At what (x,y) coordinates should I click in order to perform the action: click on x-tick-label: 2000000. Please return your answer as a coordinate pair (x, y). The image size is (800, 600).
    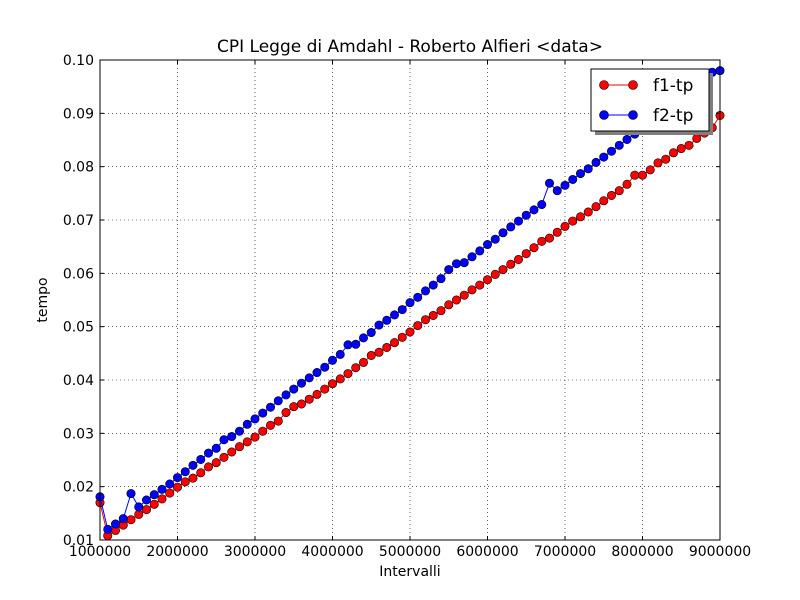
    Looking at the image, I should click on (177, 552).